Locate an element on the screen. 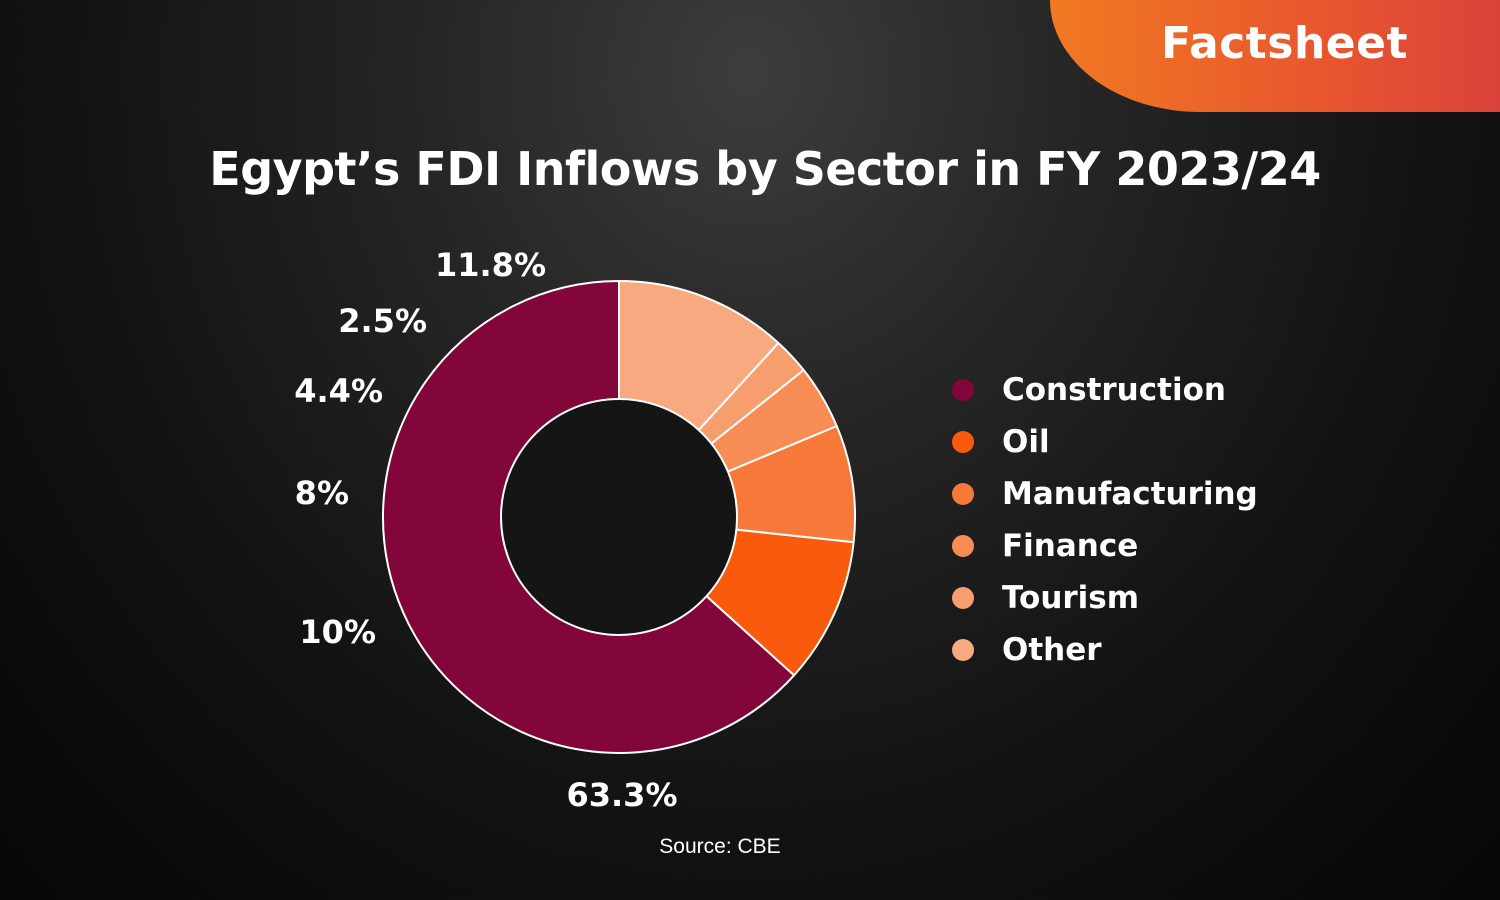  legend-item-other: Other is located at coordinates (1117, 650).